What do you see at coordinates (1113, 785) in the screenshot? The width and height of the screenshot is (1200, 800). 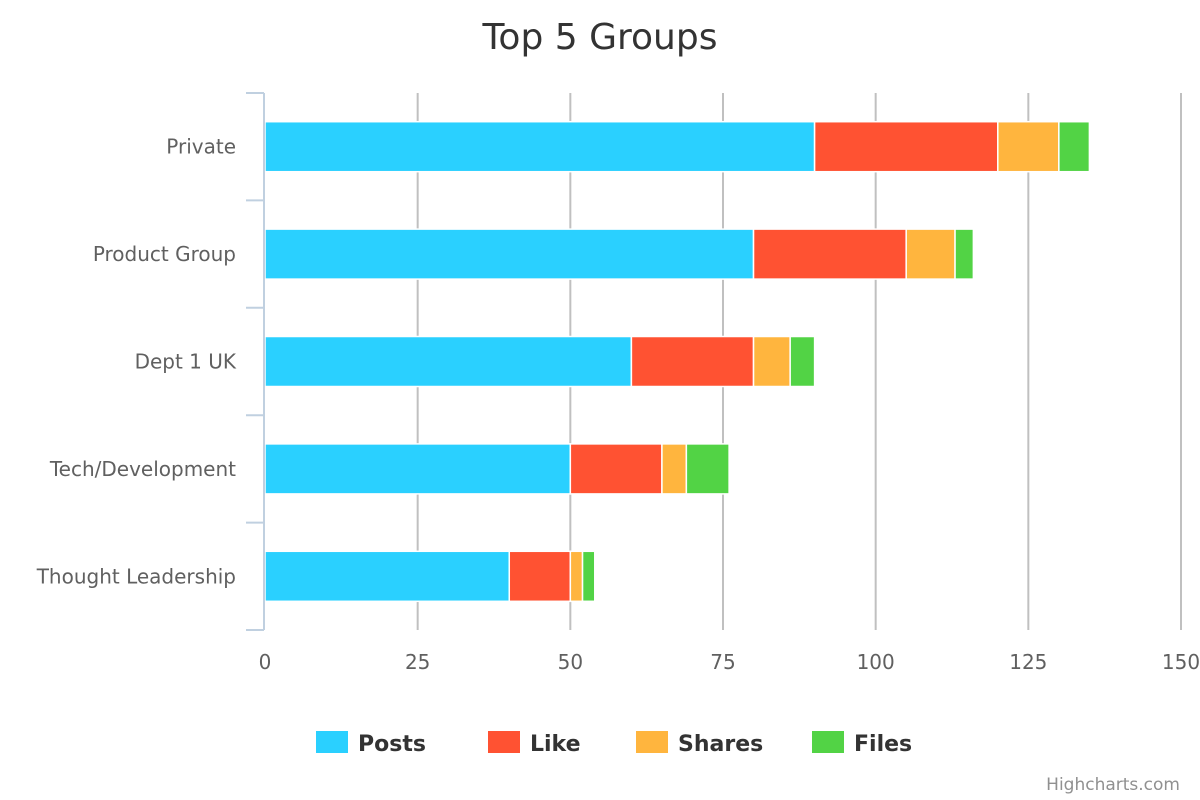 I see `credits-link: Highcharts.com` at bounding box center [1113, 785].